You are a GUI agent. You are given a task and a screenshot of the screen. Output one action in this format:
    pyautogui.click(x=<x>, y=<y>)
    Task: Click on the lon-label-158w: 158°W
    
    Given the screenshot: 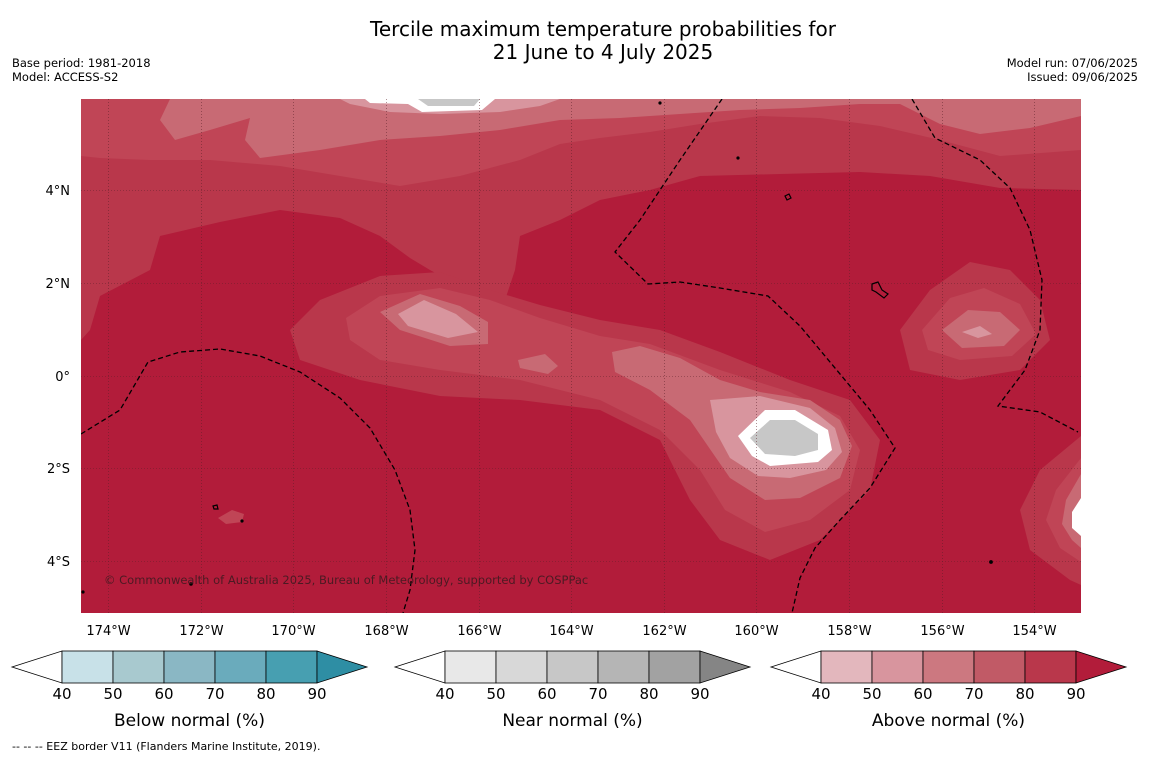 What is the action you would take?
    pyautogui.click(x=849, y=631)
    